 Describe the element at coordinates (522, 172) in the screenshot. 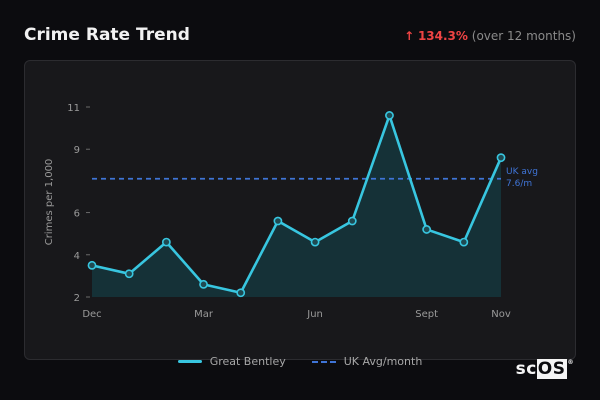

I see `uk-average-label: UK avg` at that location.